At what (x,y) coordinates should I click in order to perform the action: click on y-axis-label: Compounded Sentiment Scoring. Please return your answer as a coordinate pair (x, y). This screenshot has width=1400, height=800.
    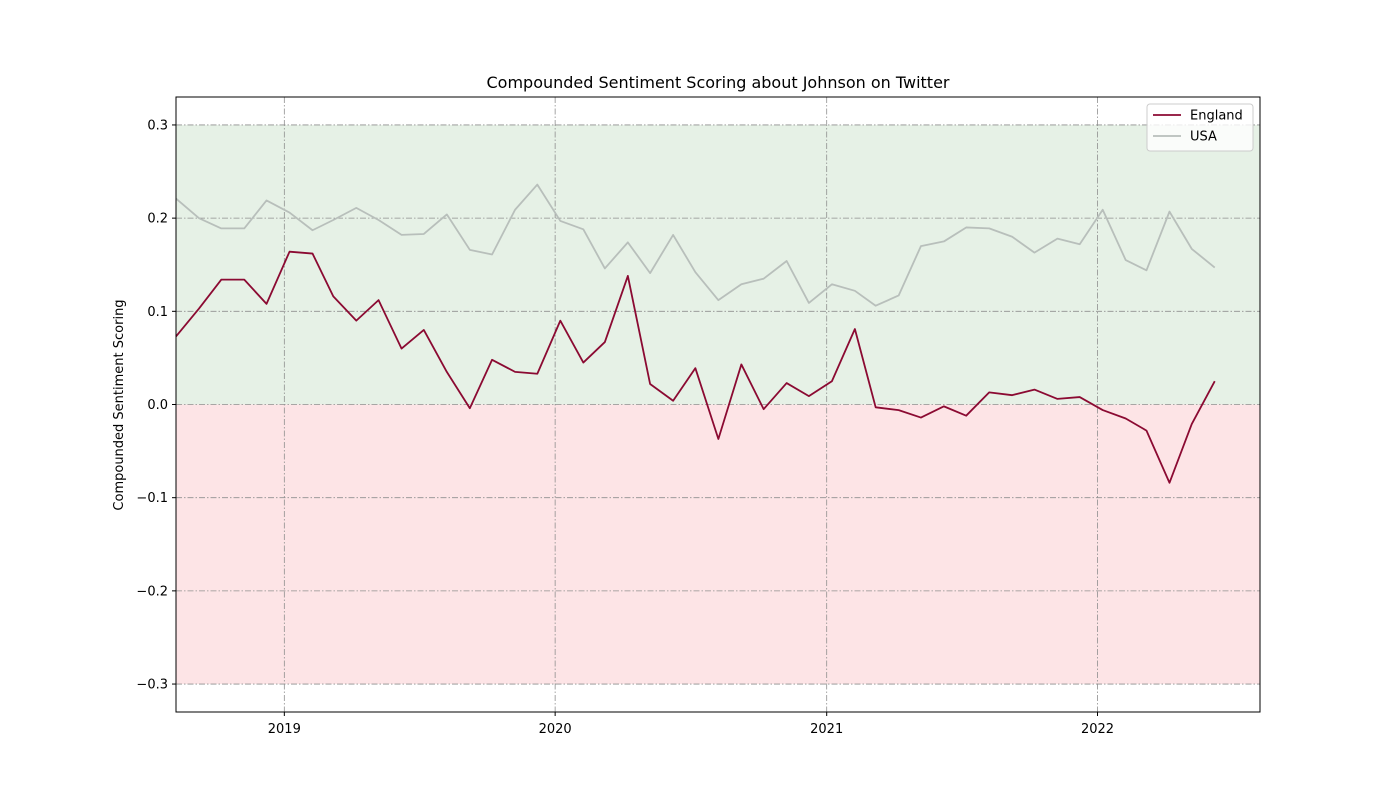
    Looking at the image, I should click on (119, 404).